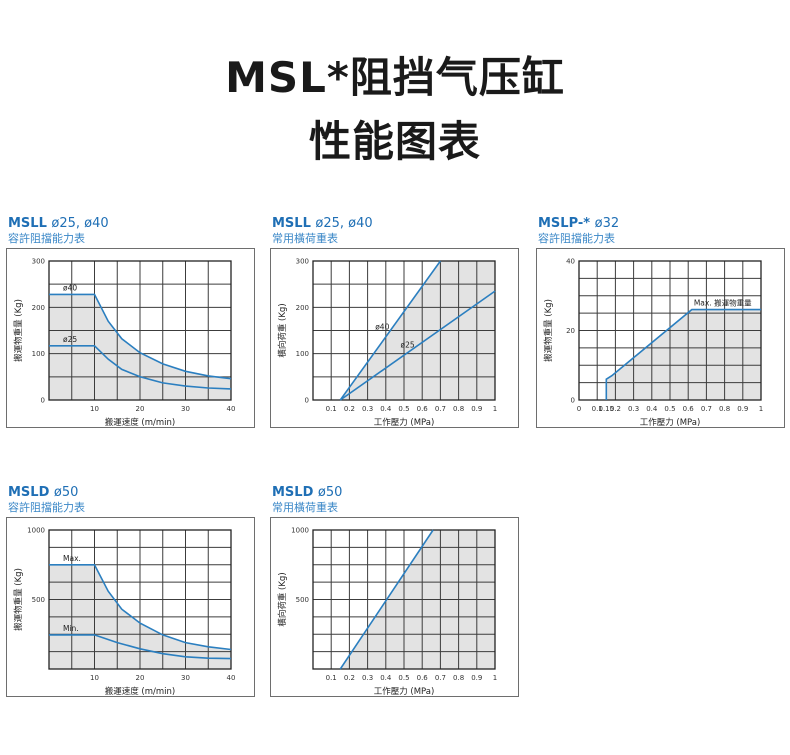 The height and width of the screenshot is (755, 790). Describe the element at coordinates (80, 223) in the screenshot. I see `chart1-bore: ø25, ø40` at that location.